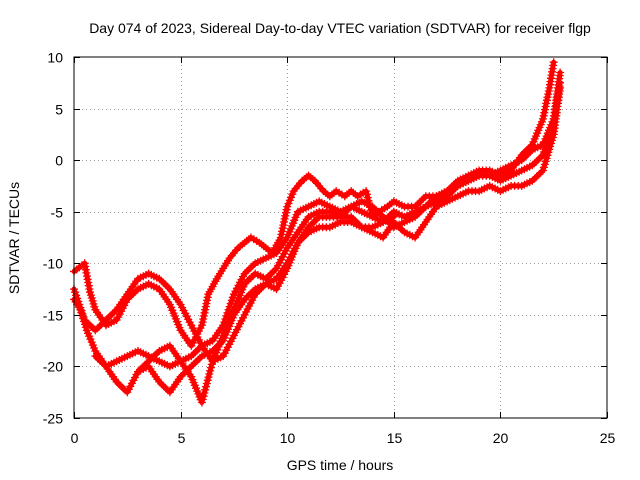 The image size is (640, 480). I want to click on y-tick-label: 0, so click(59, 161).